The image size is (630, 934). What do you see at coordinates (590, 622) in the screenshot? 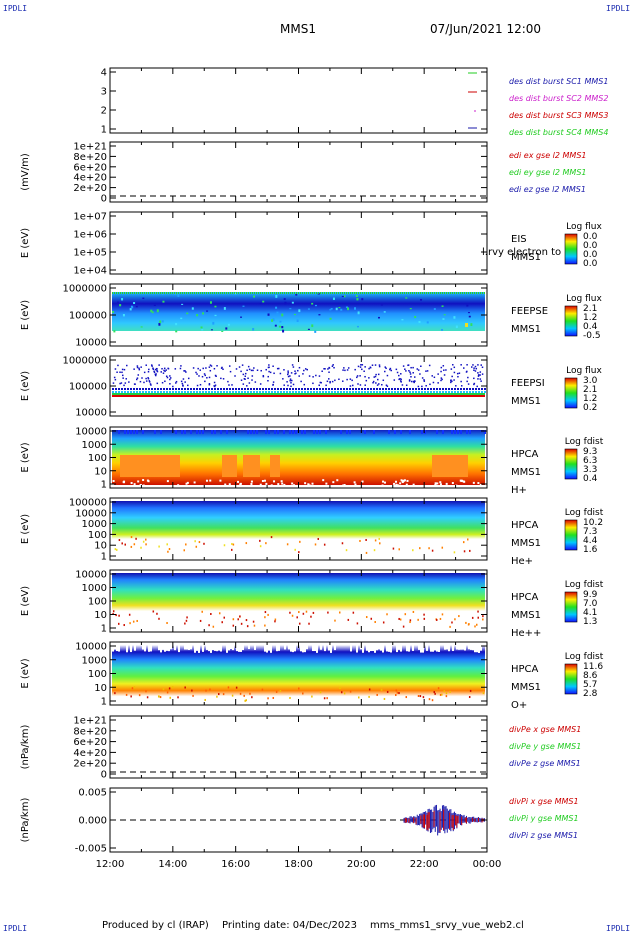
I see `colorbar-tick-label: 1.3` at bounding box center [590, 622].